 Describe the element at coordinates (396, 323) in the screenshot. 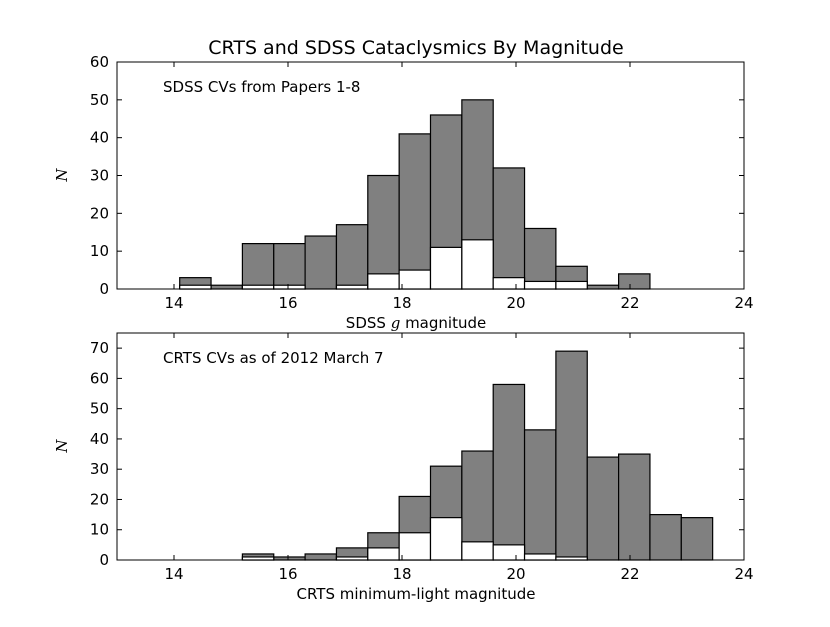

I see `sdss-x-label-variable: g` at that location.